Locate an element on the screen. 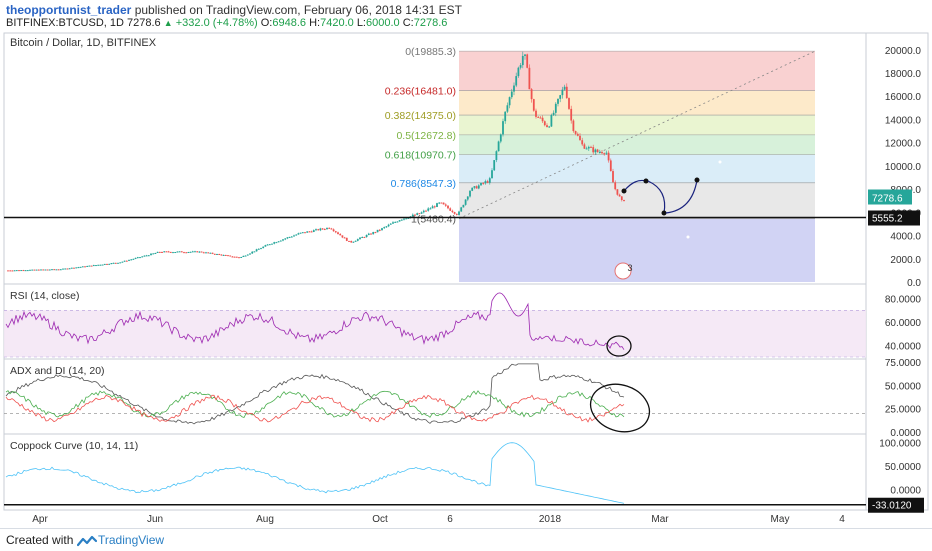 The width and height of the screenshot is (932, 551). rsi-indicator is located at coordinates (435, 325).